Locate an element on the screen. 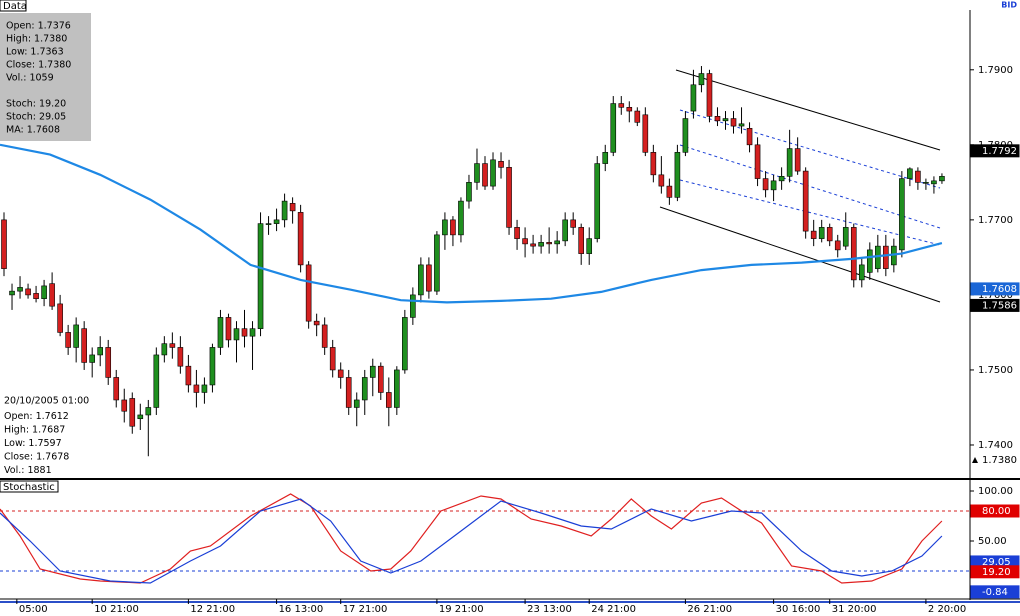  data-line: High: 1.7380 is located at coordinates (36, 39).